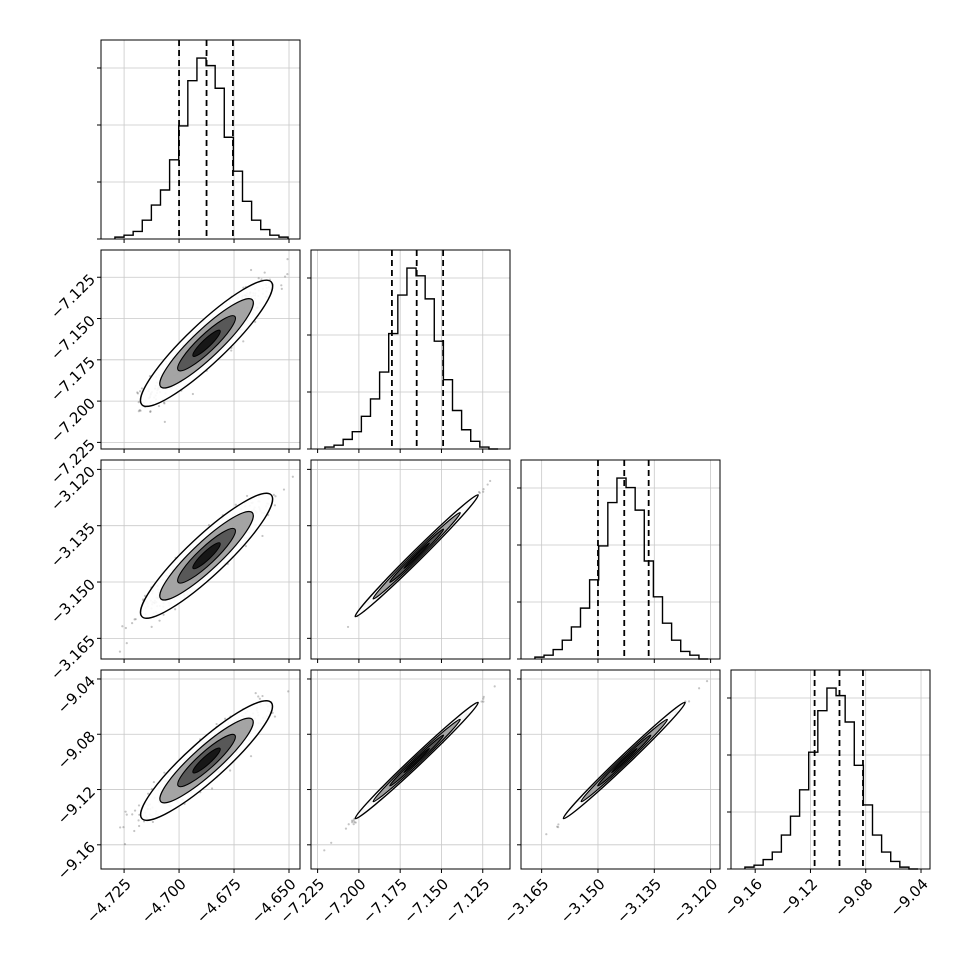 This screenshot has height=970, width=970. Describe the element at coordinates (164, 901) in the screenshot. I see `x-tick-label: −4.700` at that location.